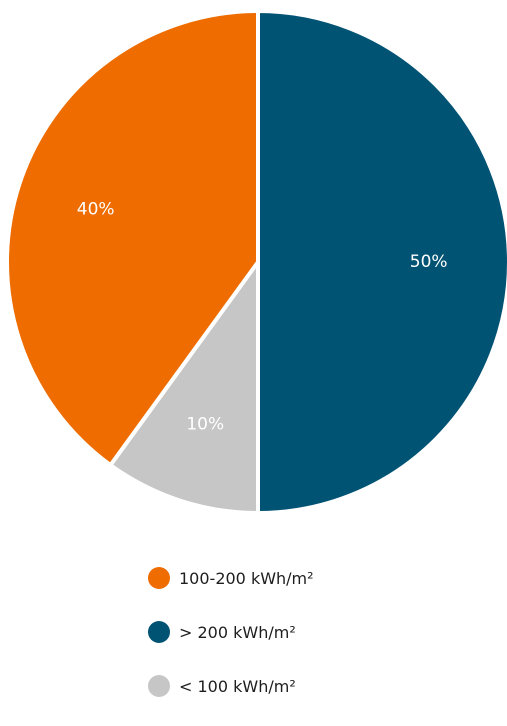 This screenshot has height=726, width=507. I want to click on pie-slice-label-0: 50%, so click(429, 262).